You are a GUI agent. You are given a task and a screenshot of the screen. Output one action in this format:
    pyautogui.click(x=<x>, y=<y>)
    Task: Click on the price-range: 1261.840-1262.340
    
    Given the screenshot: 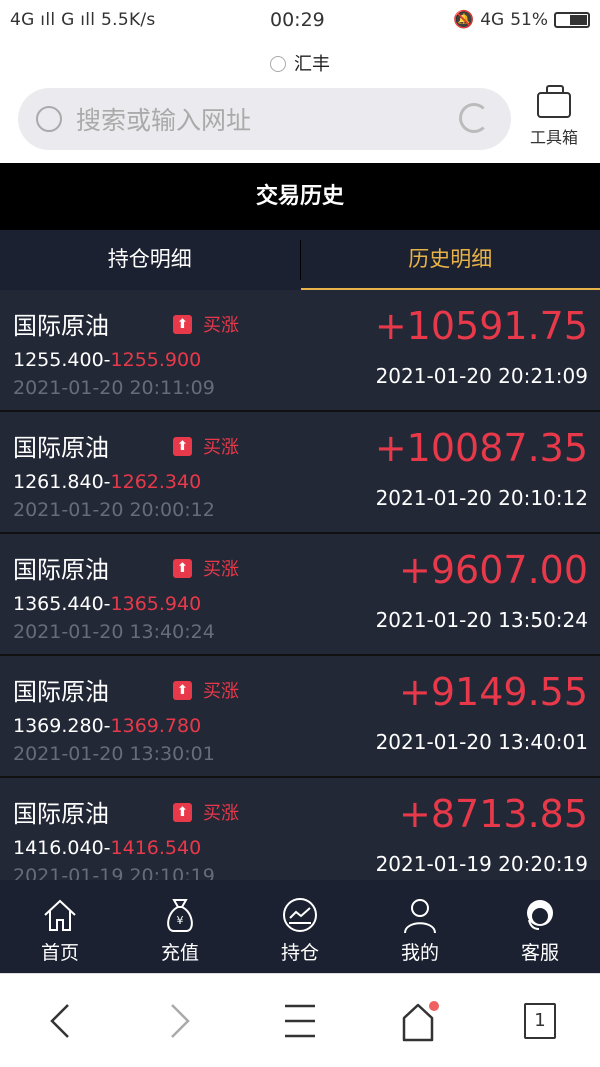 What is the action you would take?
    pyautogui.click(x=107, y=482)
    